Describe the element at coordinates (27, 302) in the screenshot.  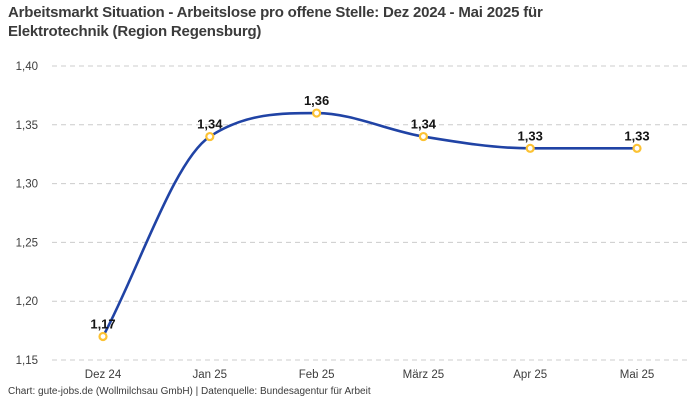
I see `y-tick-label: 1,20` at that location.